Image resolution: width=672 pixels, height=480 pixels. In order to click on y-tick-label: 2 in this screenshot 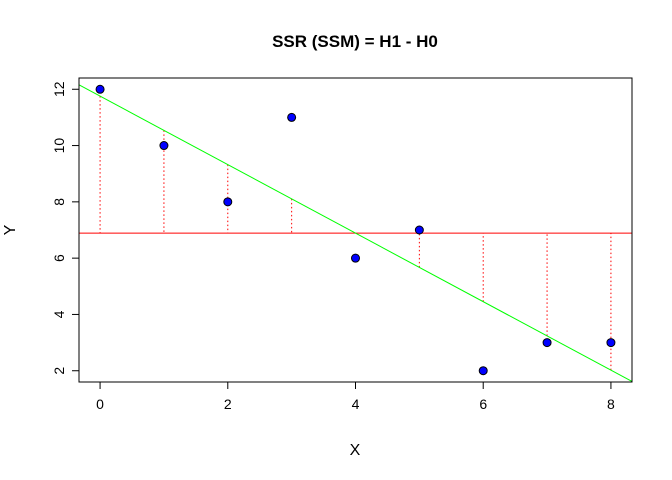, I will do `click(59, 371)`.